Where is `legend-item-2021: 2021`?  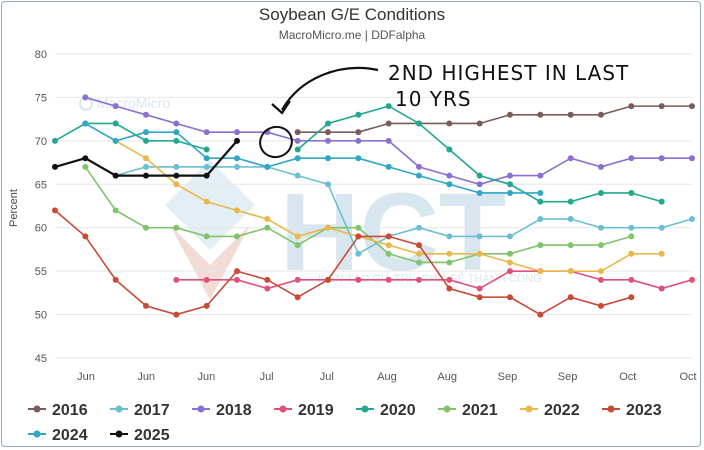 legend-item-2021: 2021 is located at coordinates (468, 410).